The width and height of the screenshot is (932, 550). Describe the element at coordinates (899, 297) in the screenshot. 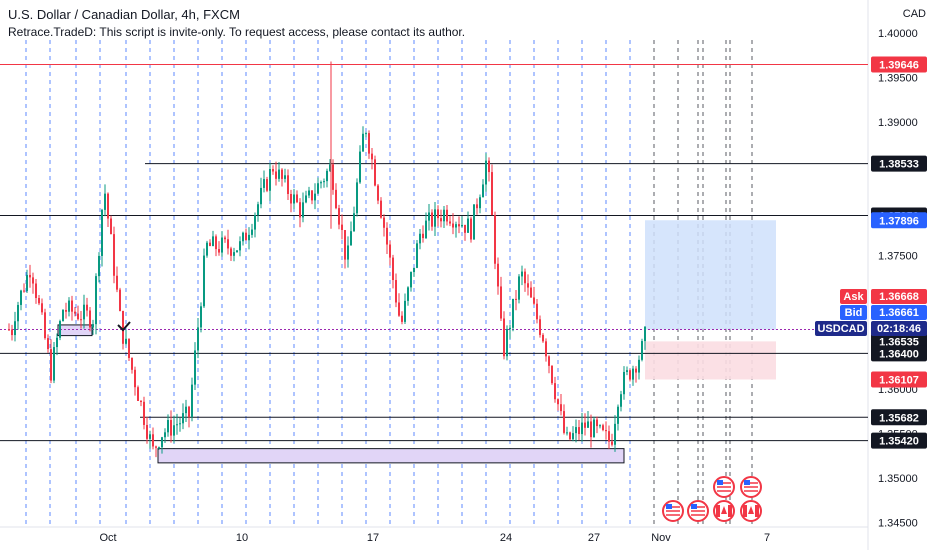

I see `ask-price: 1.36668` at that location.